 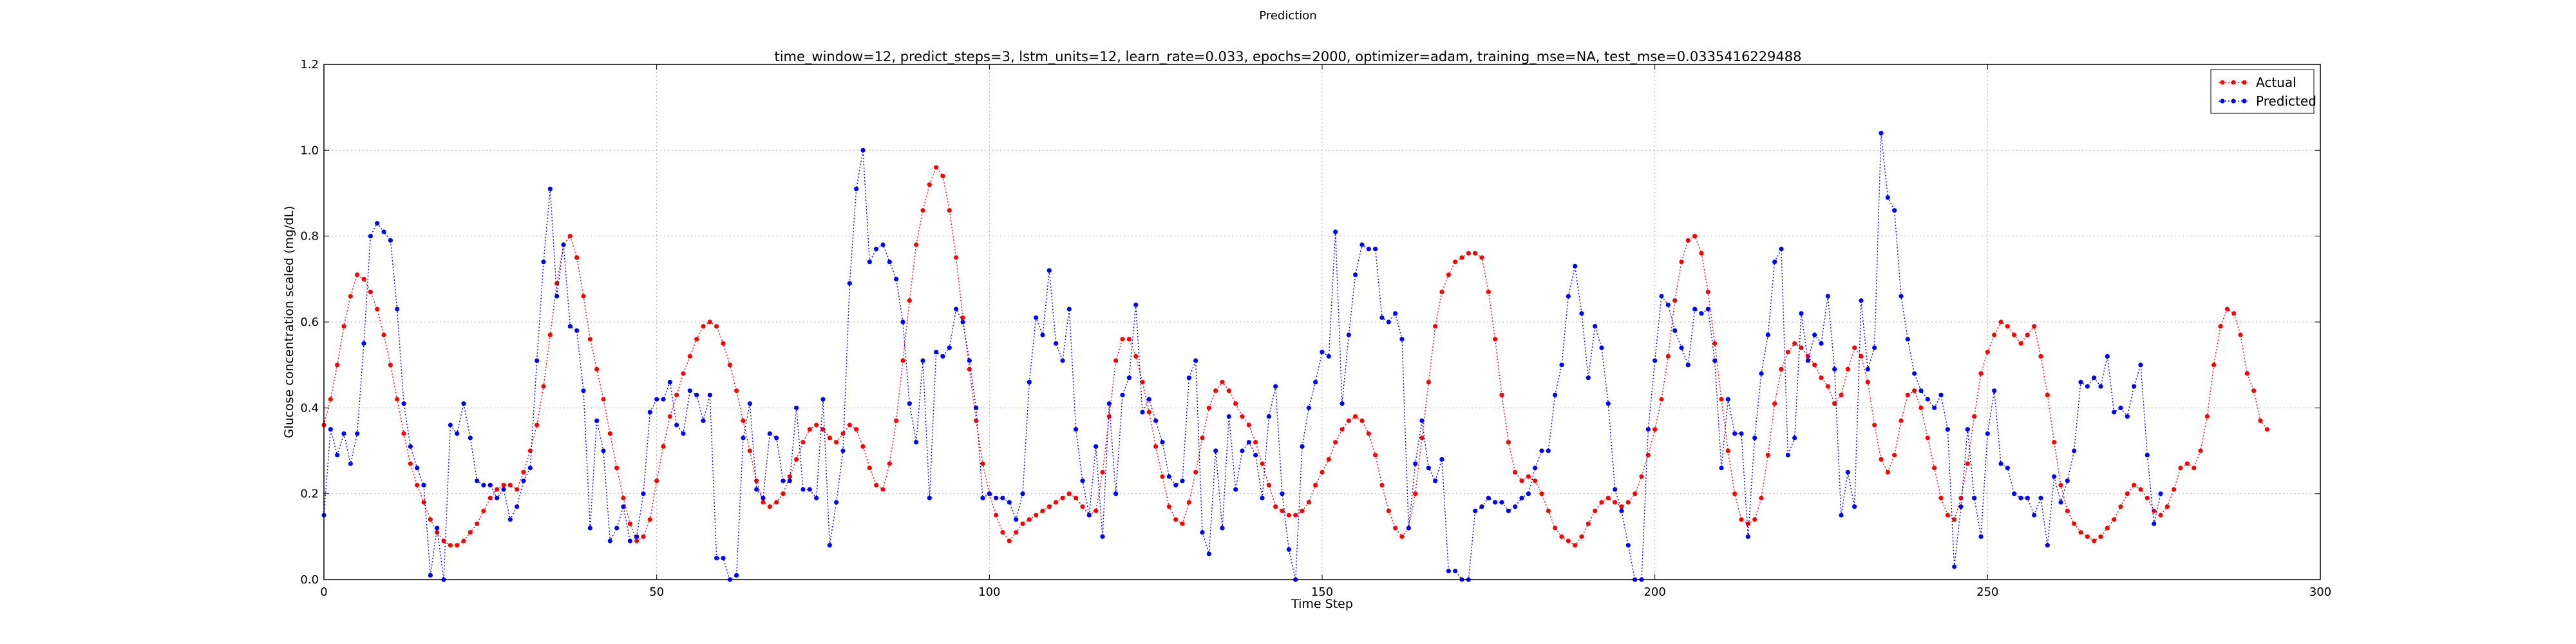 What do you see at coordinates (323, 592) in the screenshot?
I see `x-tick-label: 0` at bounding box center [323, 592].